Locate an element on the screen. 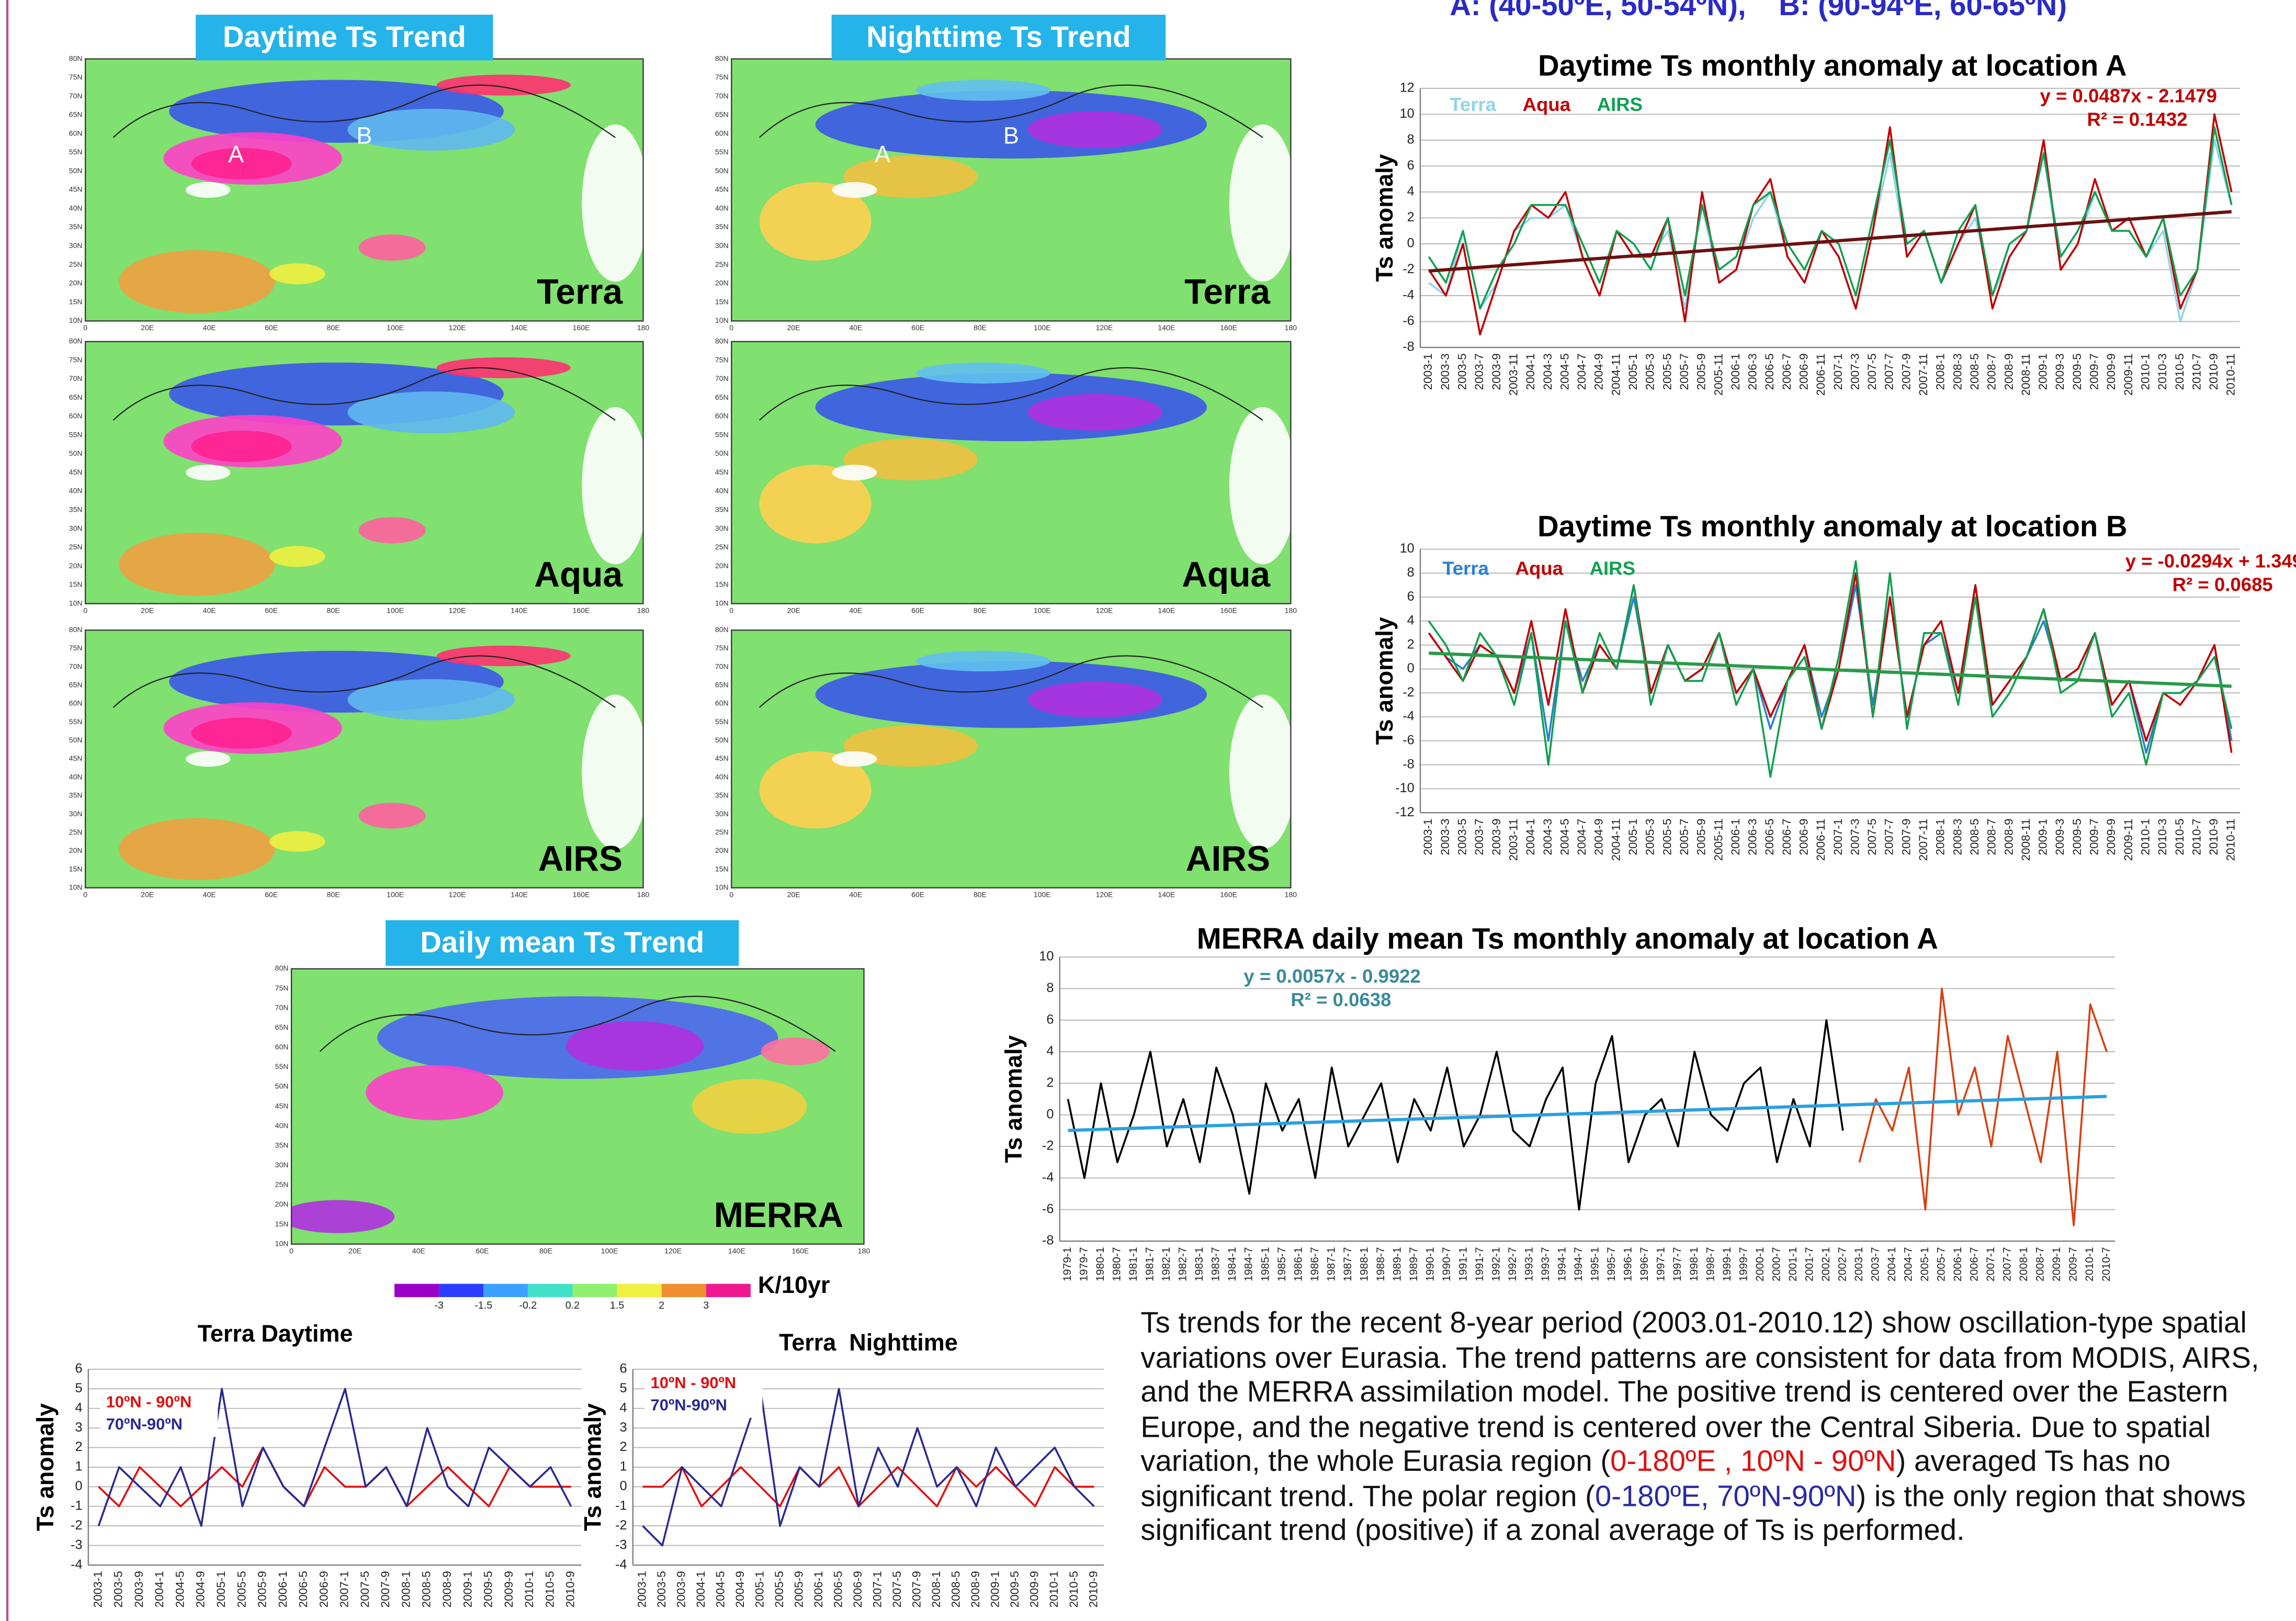 The image size is (2296, 1621). trend-equation: y = 0.0057x - 0.9922 is located at coordinates (1331, 976).